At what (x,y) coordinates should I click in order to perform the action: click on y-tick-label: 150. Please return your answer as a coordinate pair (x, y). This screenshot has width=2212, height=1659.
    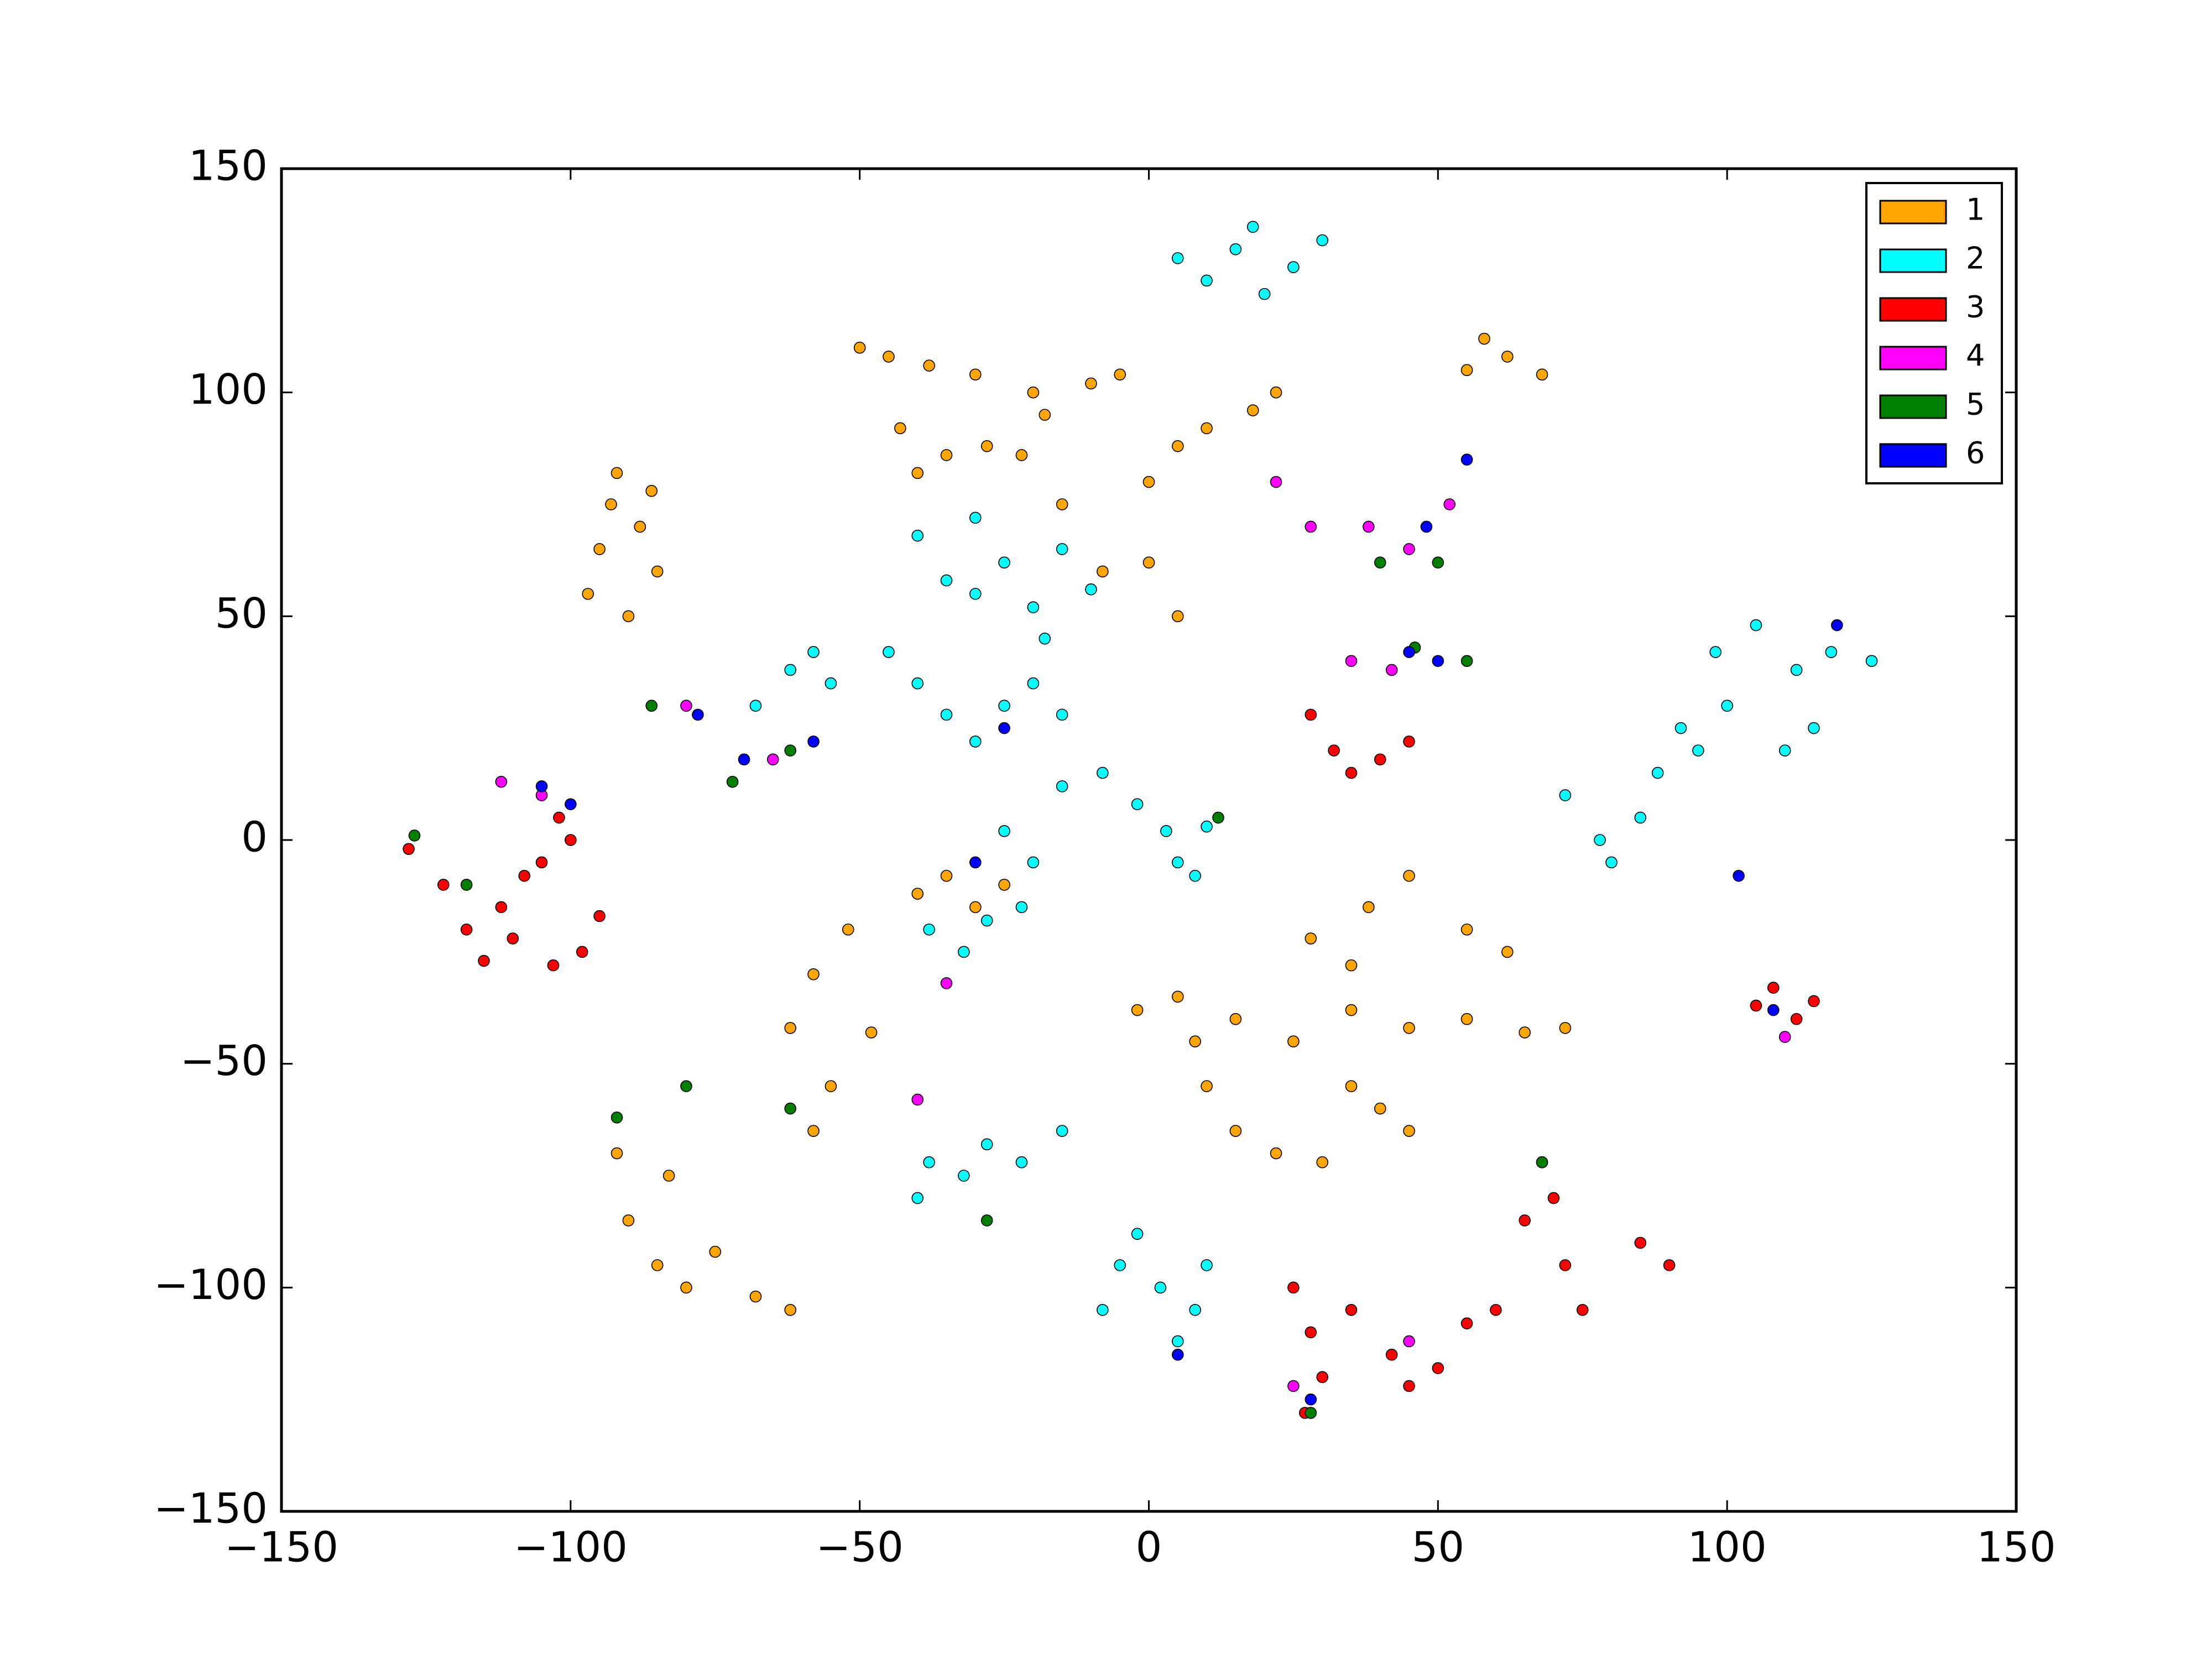
    Looking at the image, I should click on (229, 166).